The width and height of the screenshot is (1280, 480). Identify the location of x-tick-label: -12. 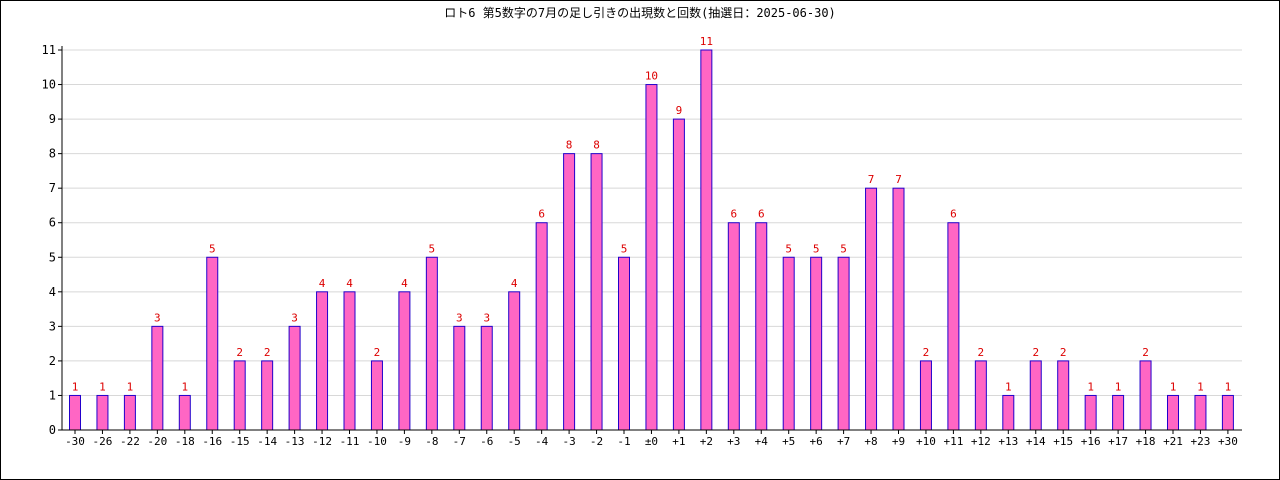
(322, 441).